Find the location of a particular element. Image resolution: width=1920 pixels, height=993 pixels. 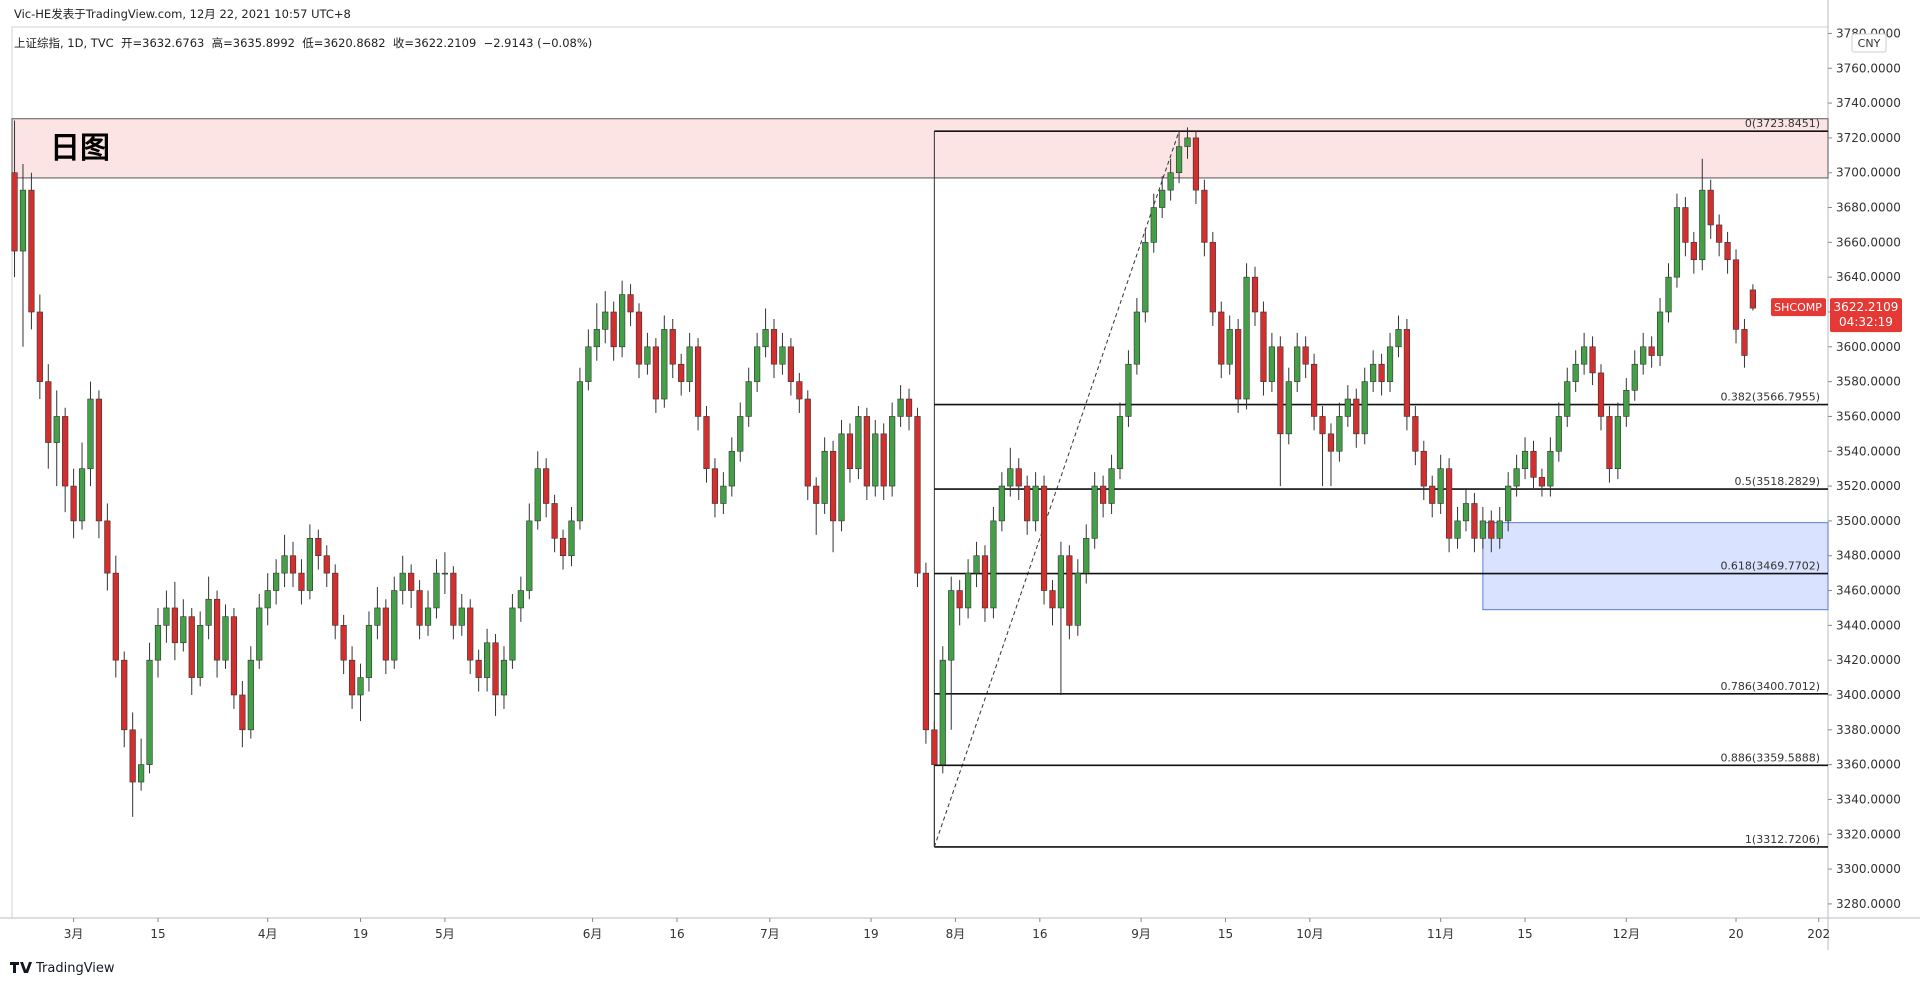

fib-label: 0.886(3359.5888) is located at coordinates (1770, 757).